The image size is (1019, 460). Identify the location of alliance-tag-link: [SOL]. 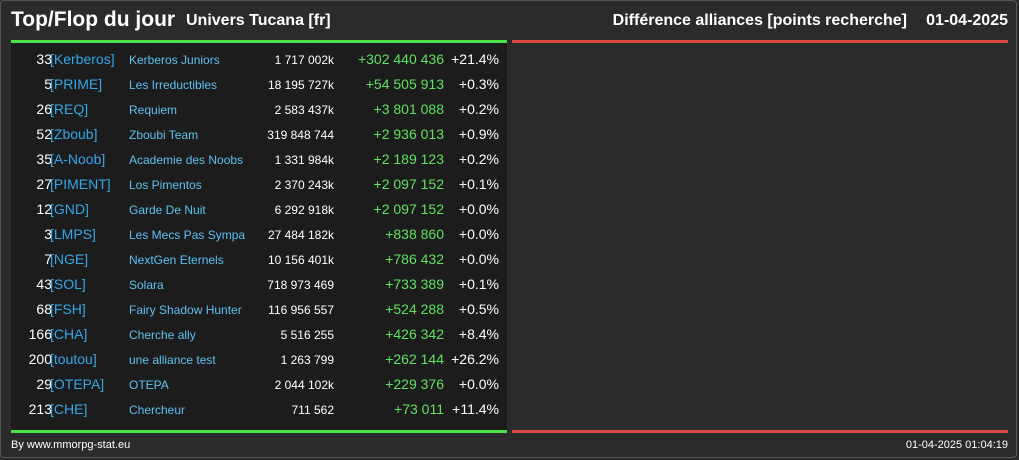
(68, 284).